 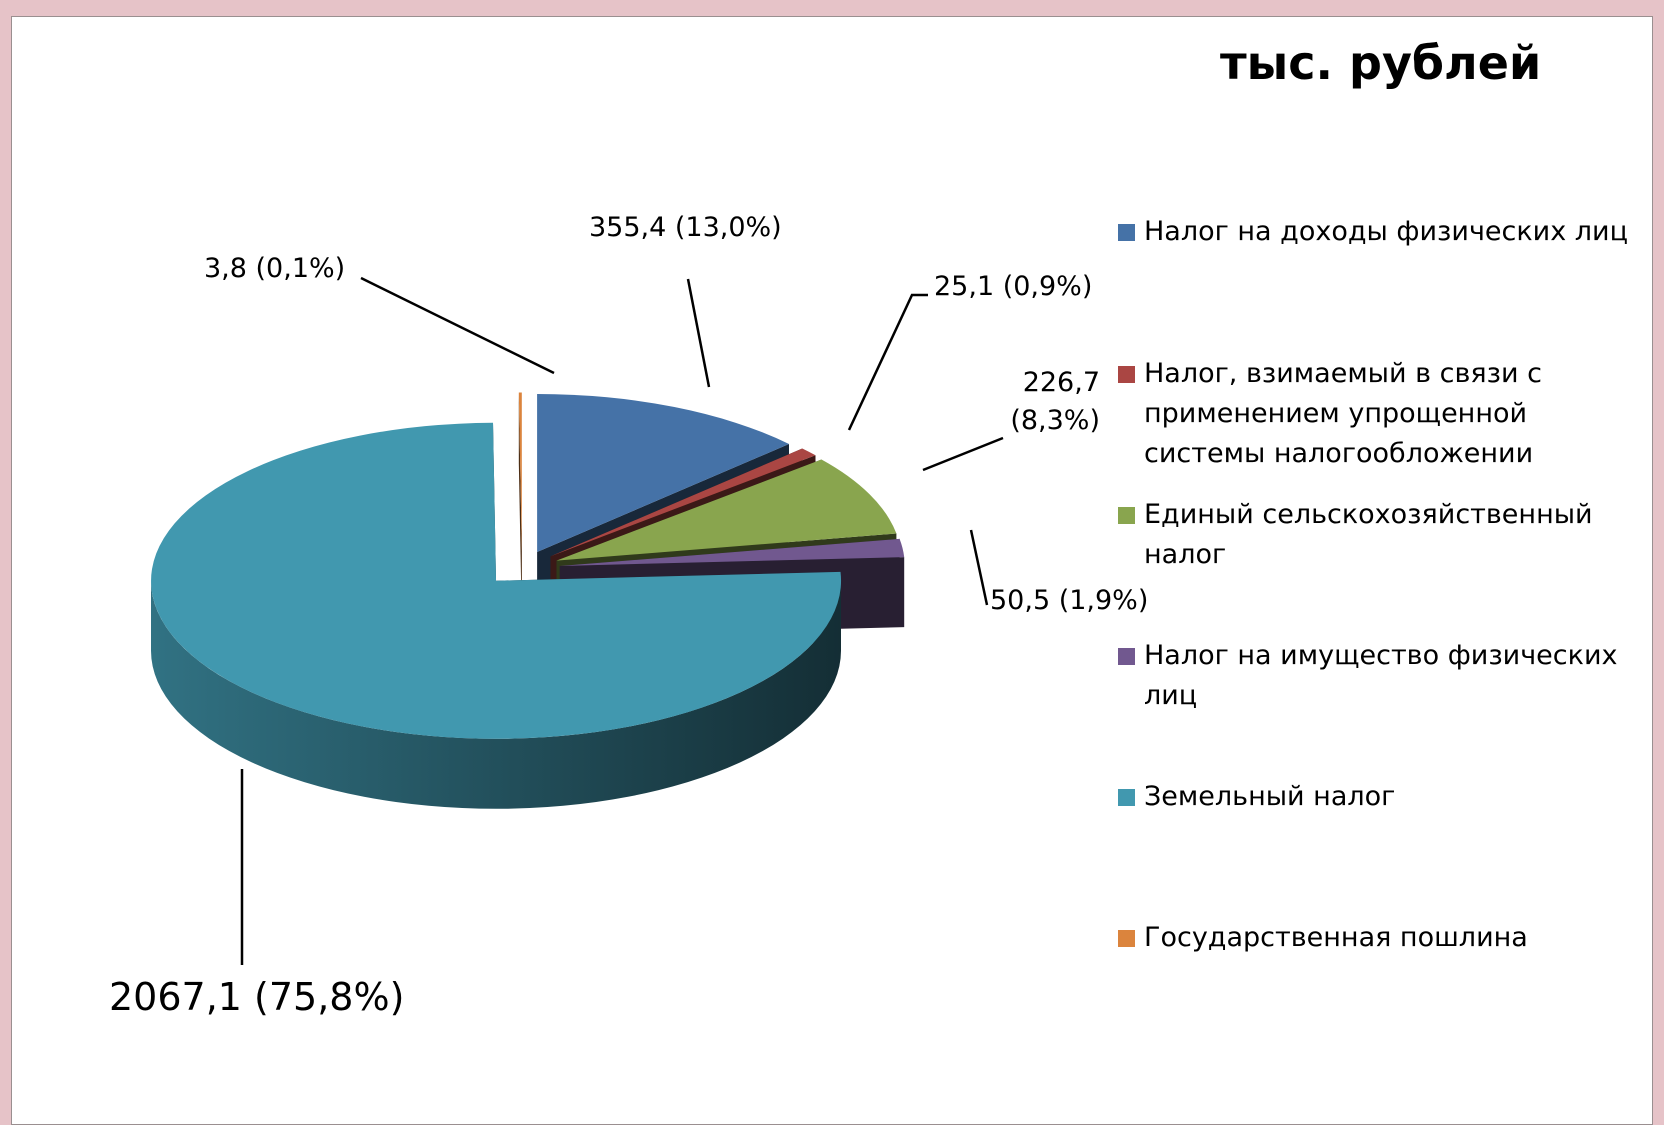 What do you see at coordinates (1381, 63) in the screenshot?
I see `subtitle: тыс. рублей` at bounding box center [1381, 63].